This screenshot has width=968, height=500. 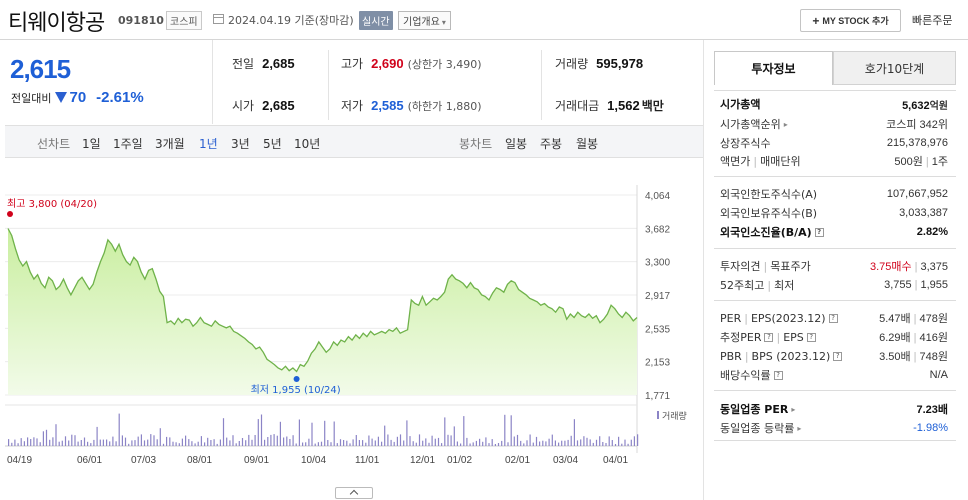 What do you see at coordinates (208, 144) in the screenshot?
I see `period-1y: 1년` at bounding box center [208, 144].